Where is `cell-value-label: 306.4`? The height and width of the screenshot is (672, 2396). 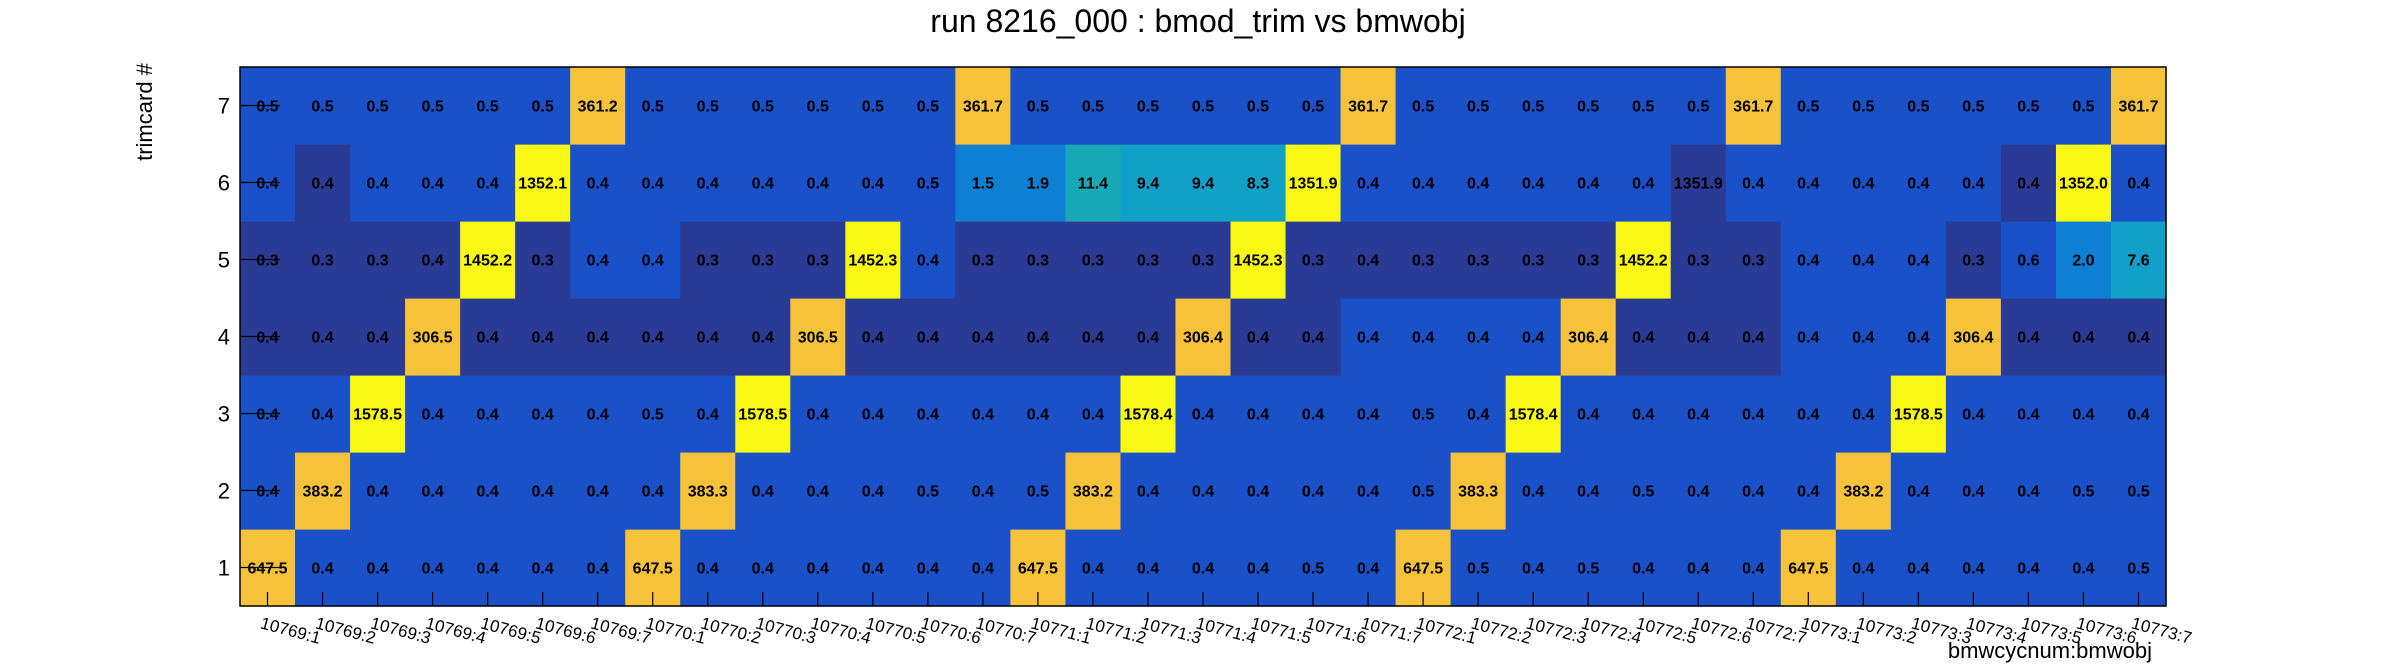 cell-value-label: 306.4 is located at coordinates (1588, 338).